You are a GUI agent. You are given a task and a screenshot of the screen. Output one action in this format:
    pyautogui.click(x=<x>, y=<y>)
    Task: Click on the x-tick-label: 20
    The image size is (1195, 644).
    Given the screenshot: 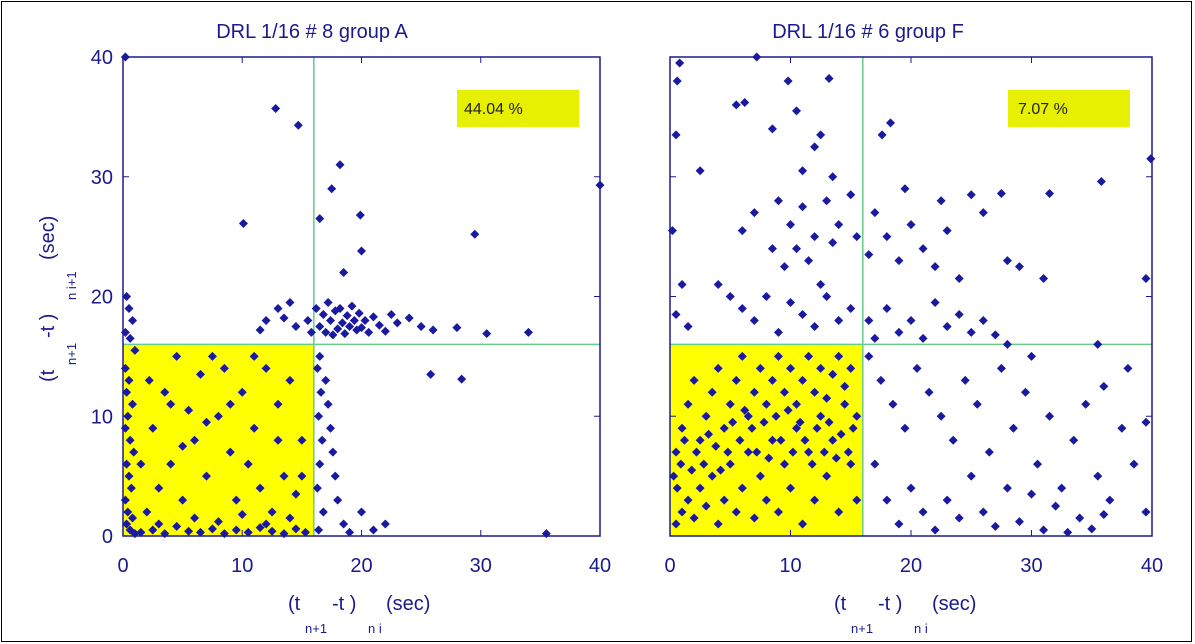 What is the action you would take?
    pyautogui.click(x=361, y=566)
    